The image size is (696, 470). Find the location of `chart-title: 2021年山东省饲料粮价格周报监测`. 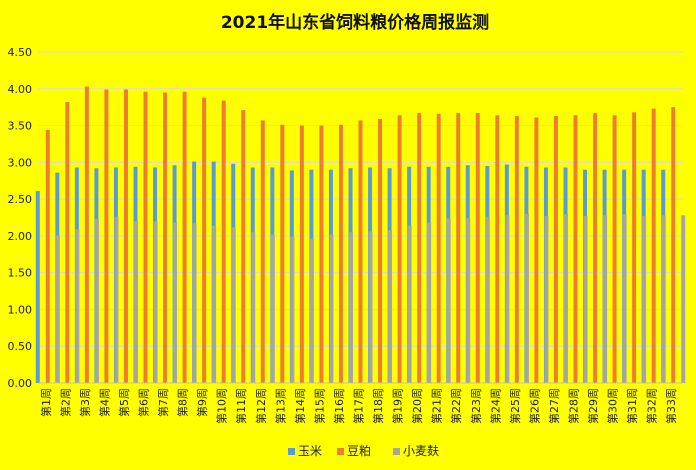

chart-title: 2021年山东省饲料粮价格周报监测 is located at coordinates (355, 22).